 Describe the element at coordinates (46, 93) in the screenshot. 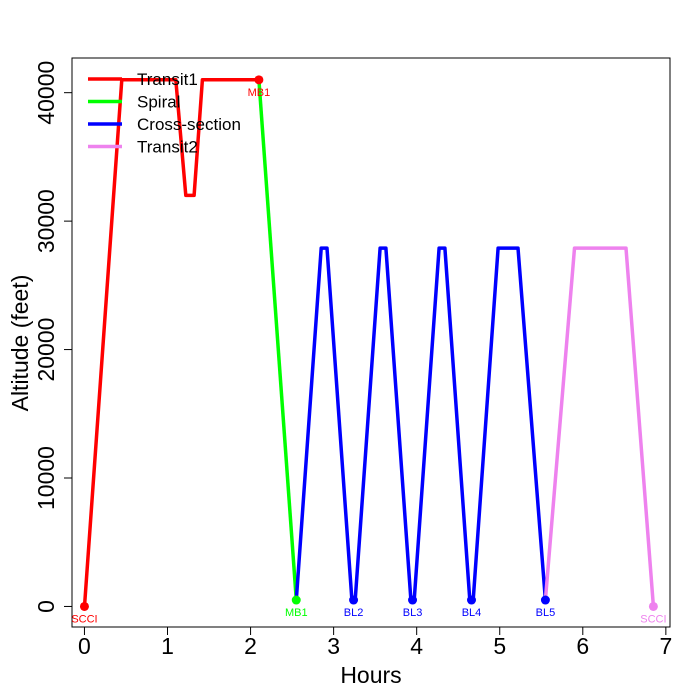

I see `y-tick-label: 40000` at that location.